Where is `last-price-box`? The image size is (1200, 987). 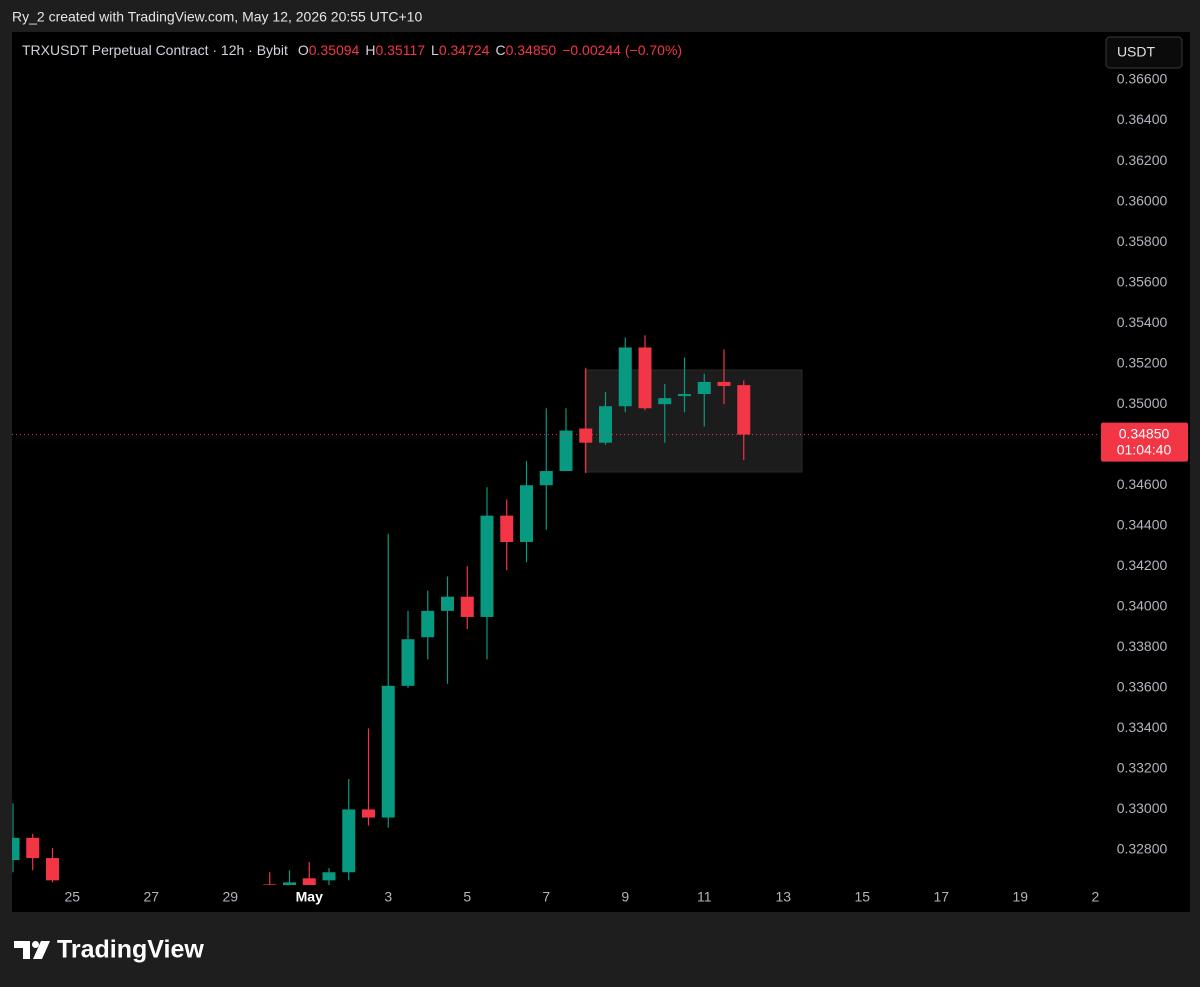
last-price-box is located at coordinates (1144, 442).